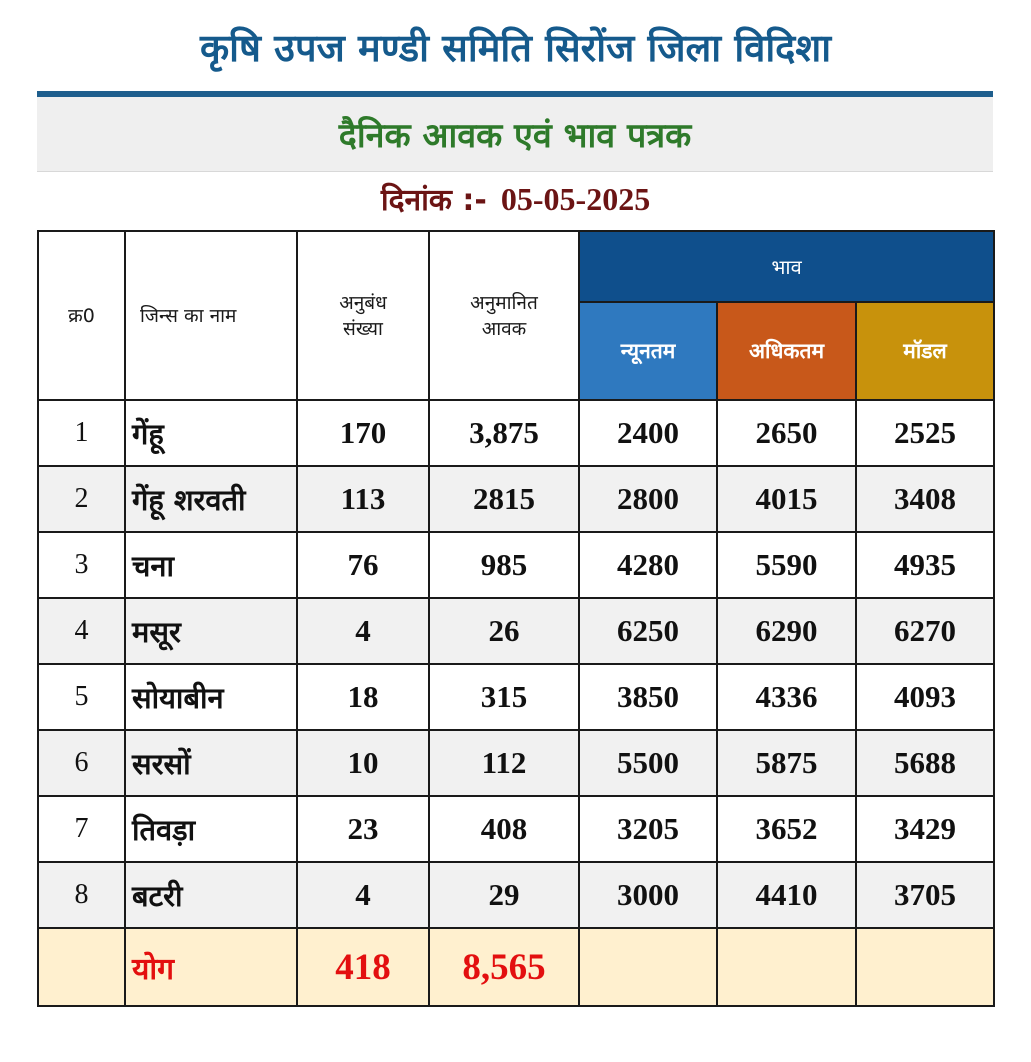 The width and height of the screenshot is (1031, 1062). What do you see at coordinates (786, 967) in the screenshot?
I see `total-cell-max` at bounding box center [786, 967].